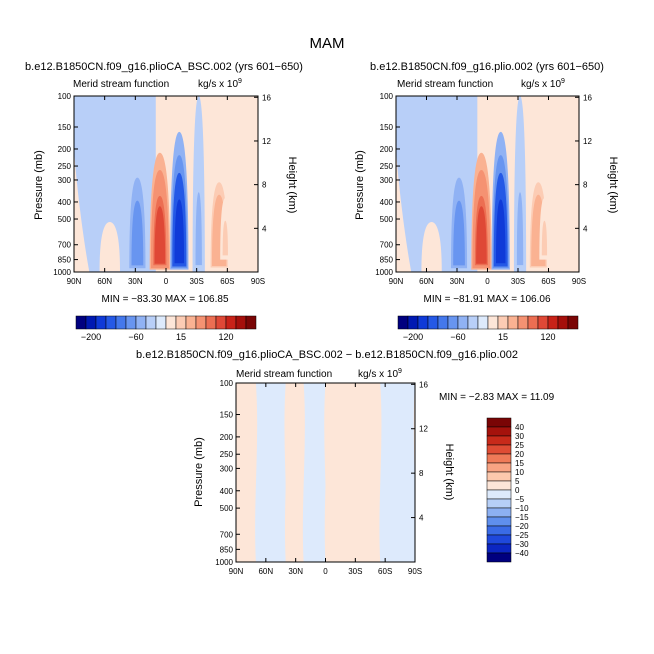  I want to click on stats-label: MIN = −83.30 MAX = 106.85, so click(164, 299).